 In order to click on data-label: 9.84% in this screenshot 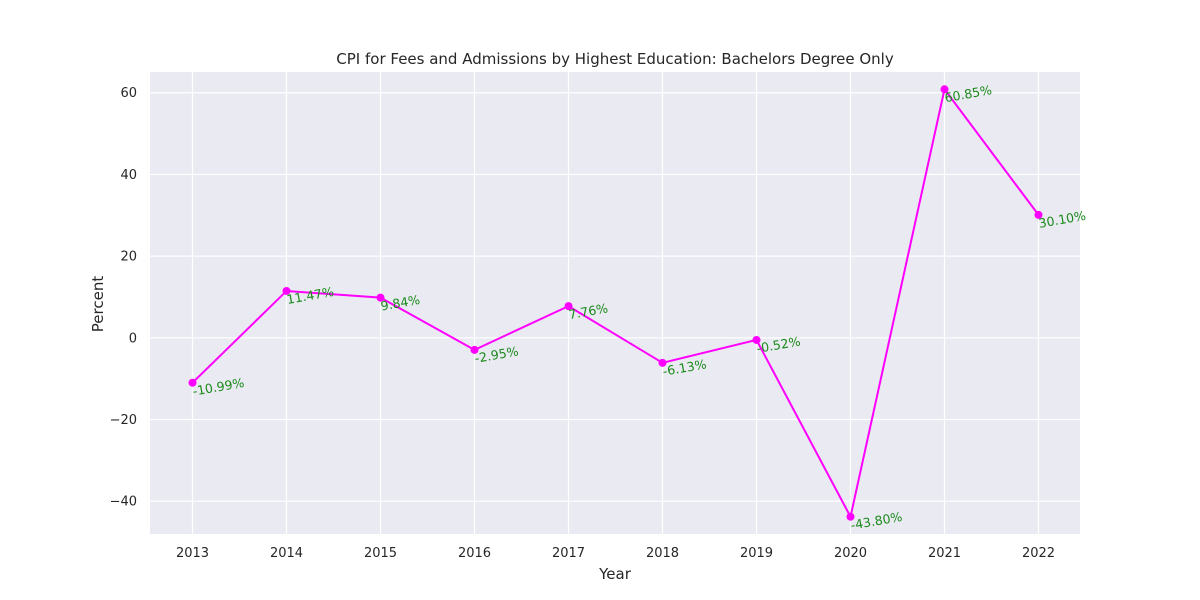, I will do `click(400, 303)`.